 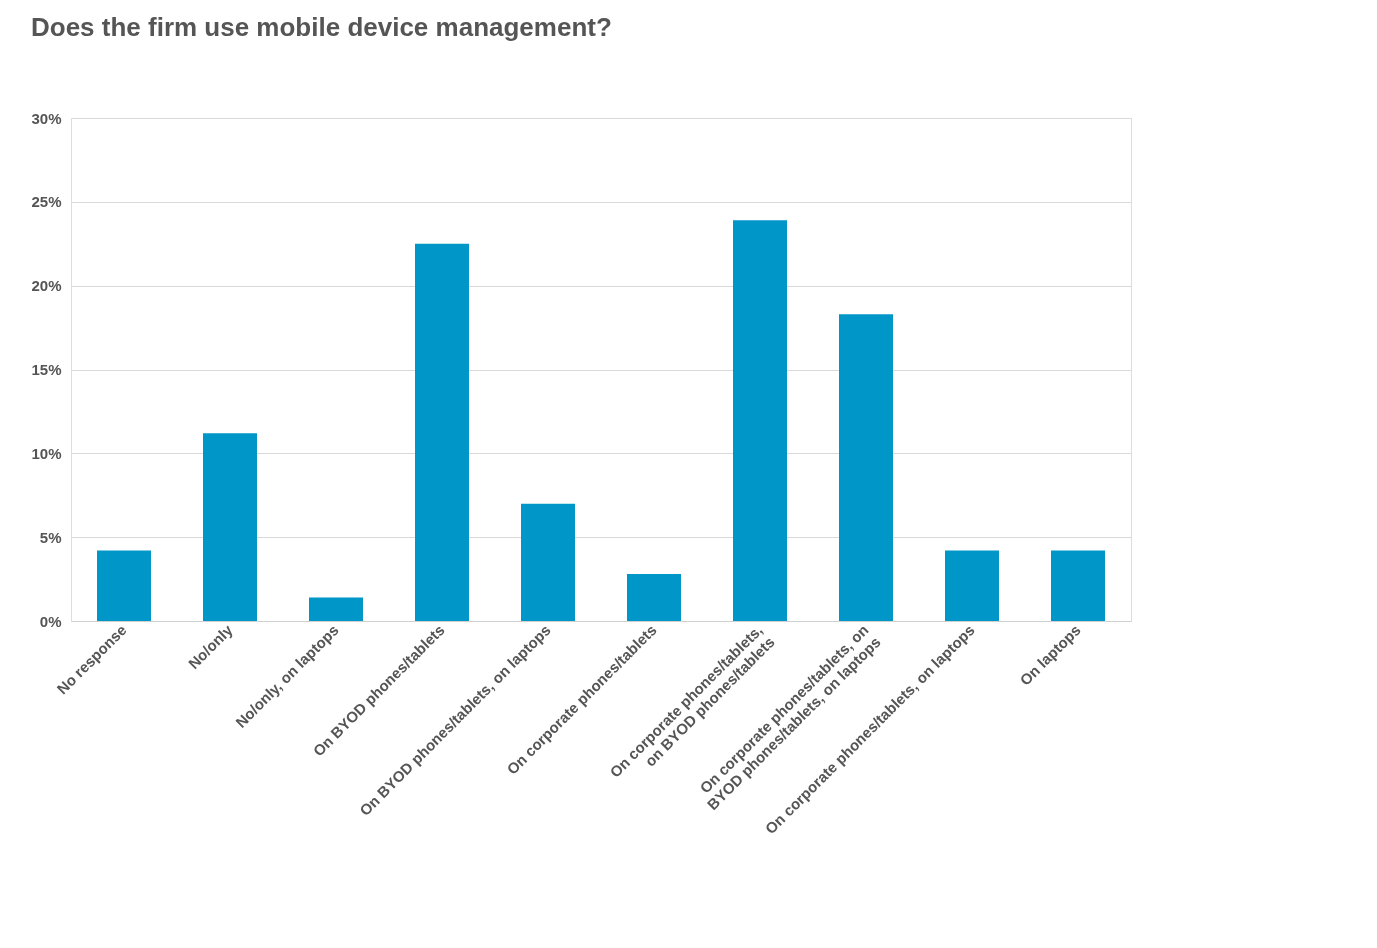 What do you see at coordinates (46, 118) in the screenshot?
I see `y-tick-label: 30%` at bounding box center [46, 118].